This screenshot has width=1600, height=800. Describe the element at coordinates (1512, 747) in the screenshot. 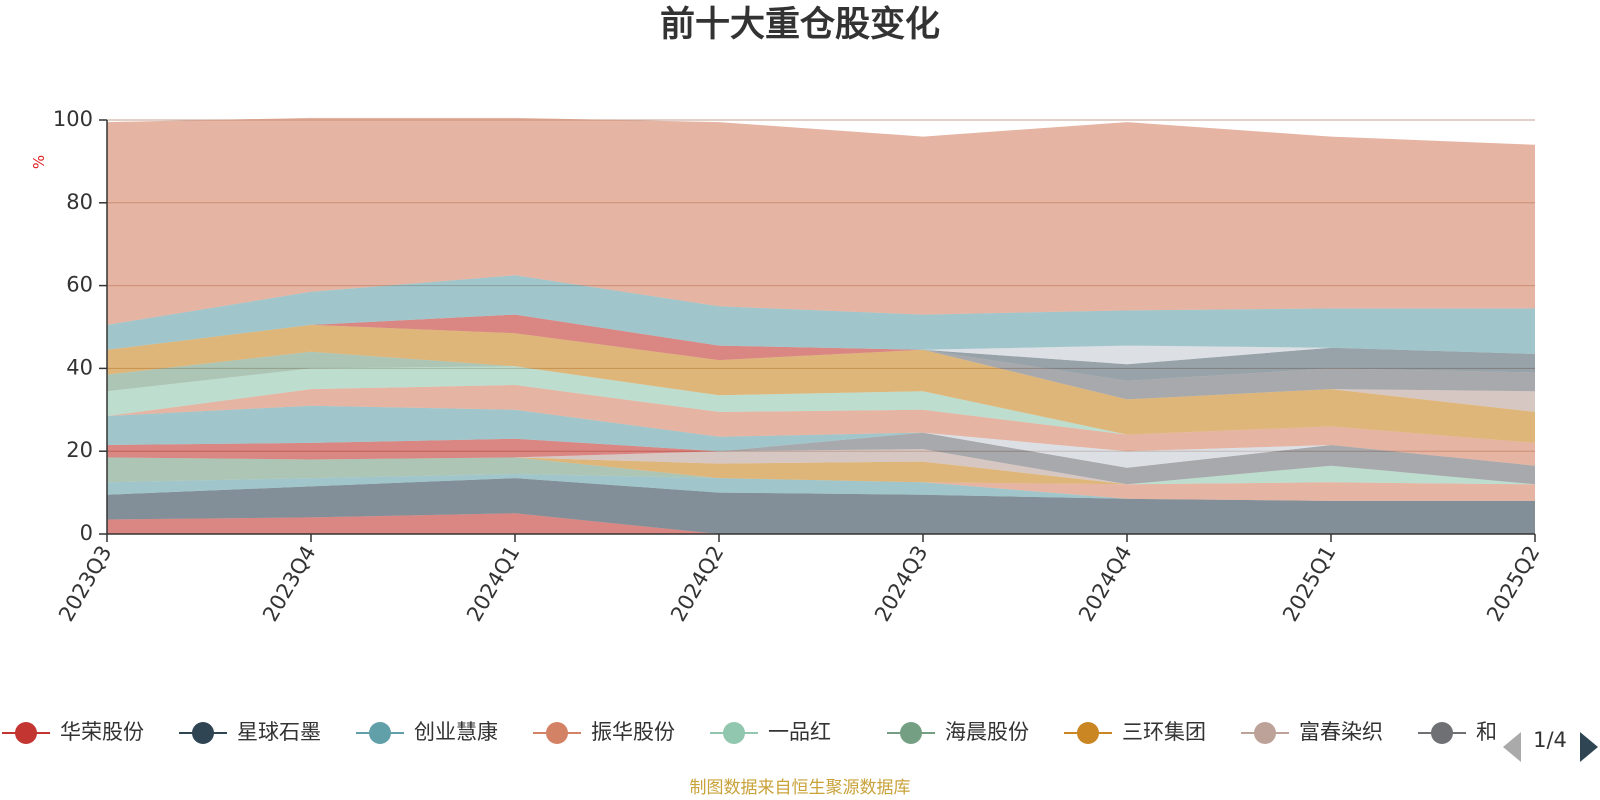

I see `legend-prev-icon` at that location.